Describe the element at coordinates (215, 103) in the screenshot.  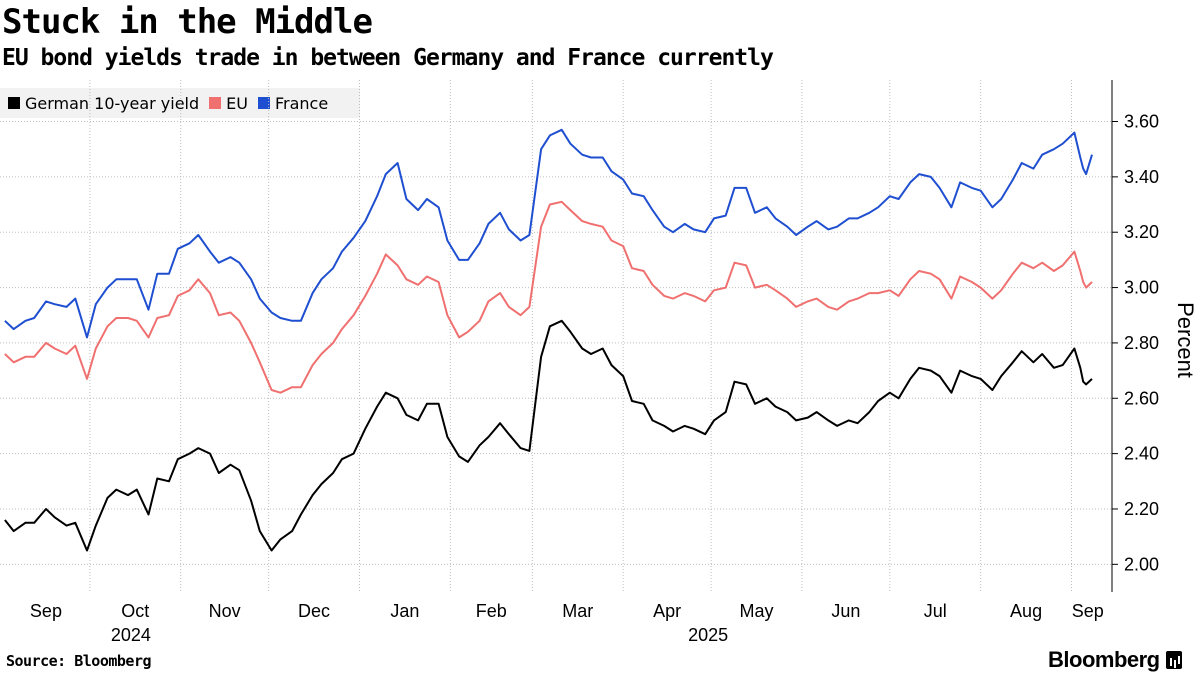
I see `legend-swatch-eu` at that location.